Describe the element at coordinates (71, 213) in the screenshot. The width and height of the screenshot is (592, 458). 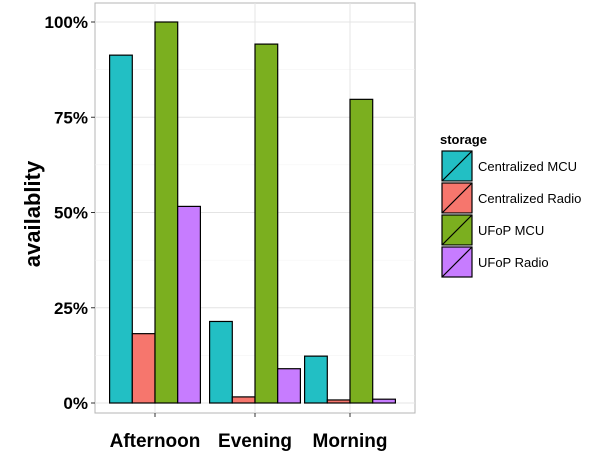
I see `y-tick-label: 50%` at that location.